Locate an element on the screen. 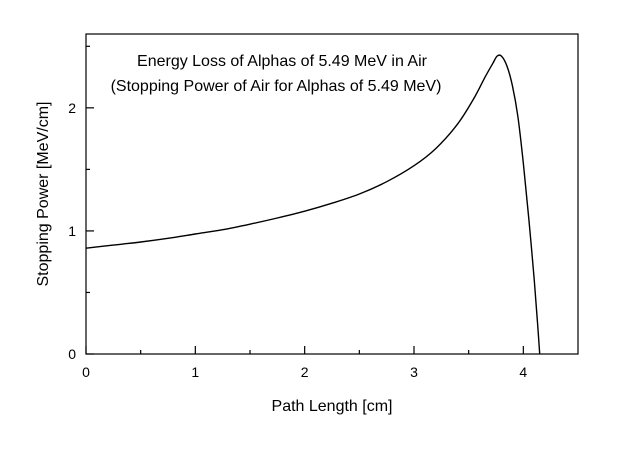 This screenshot has height=449, width=640. x-tick-label: 0 is located at coordinates (86, 372).